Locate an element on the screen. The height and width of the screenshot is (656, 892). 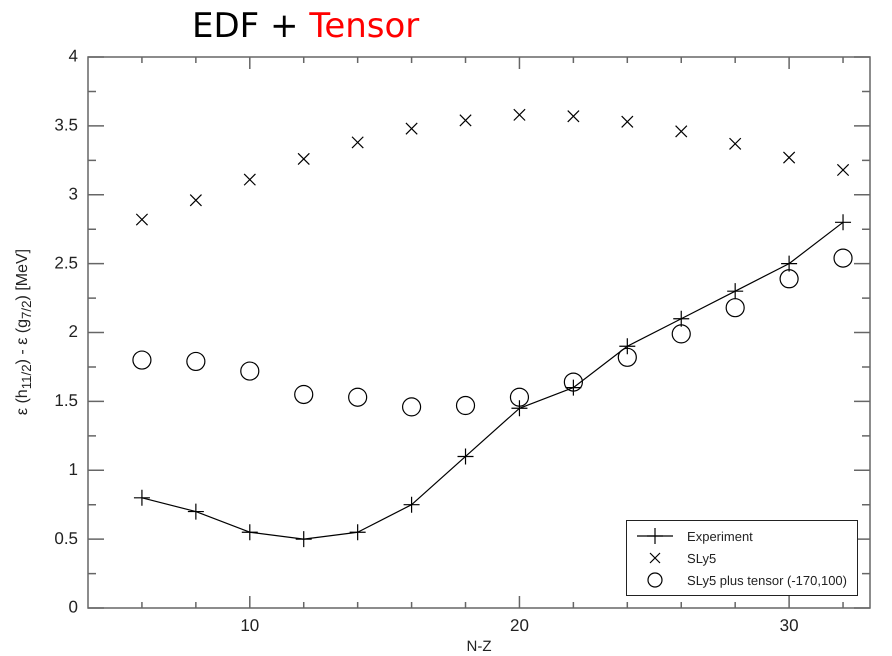
legend-label: Experiment is located at coordinates (720, 536).